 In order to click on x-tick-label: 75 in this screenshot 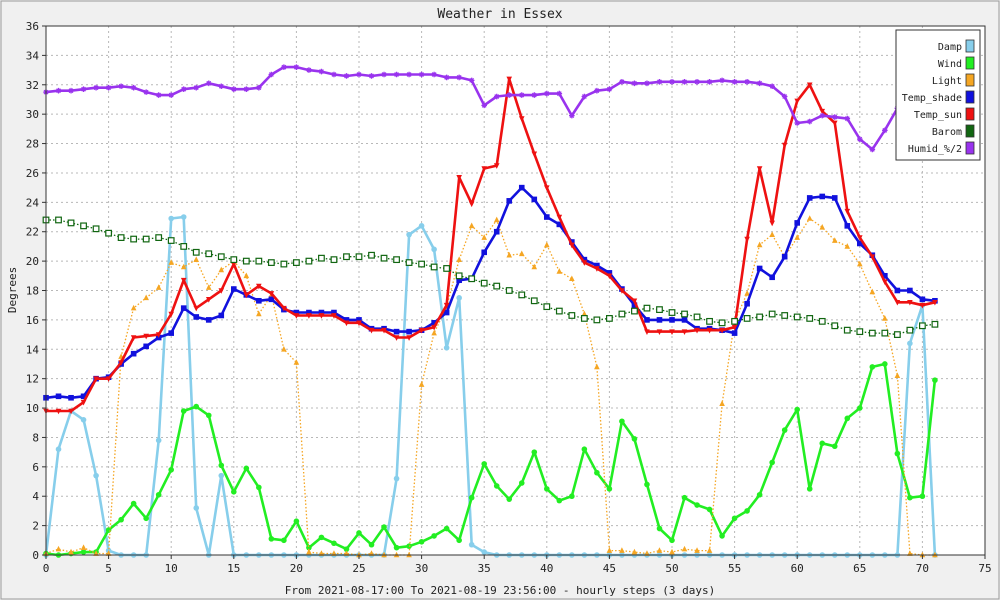, I will do `click(984, 568)`.